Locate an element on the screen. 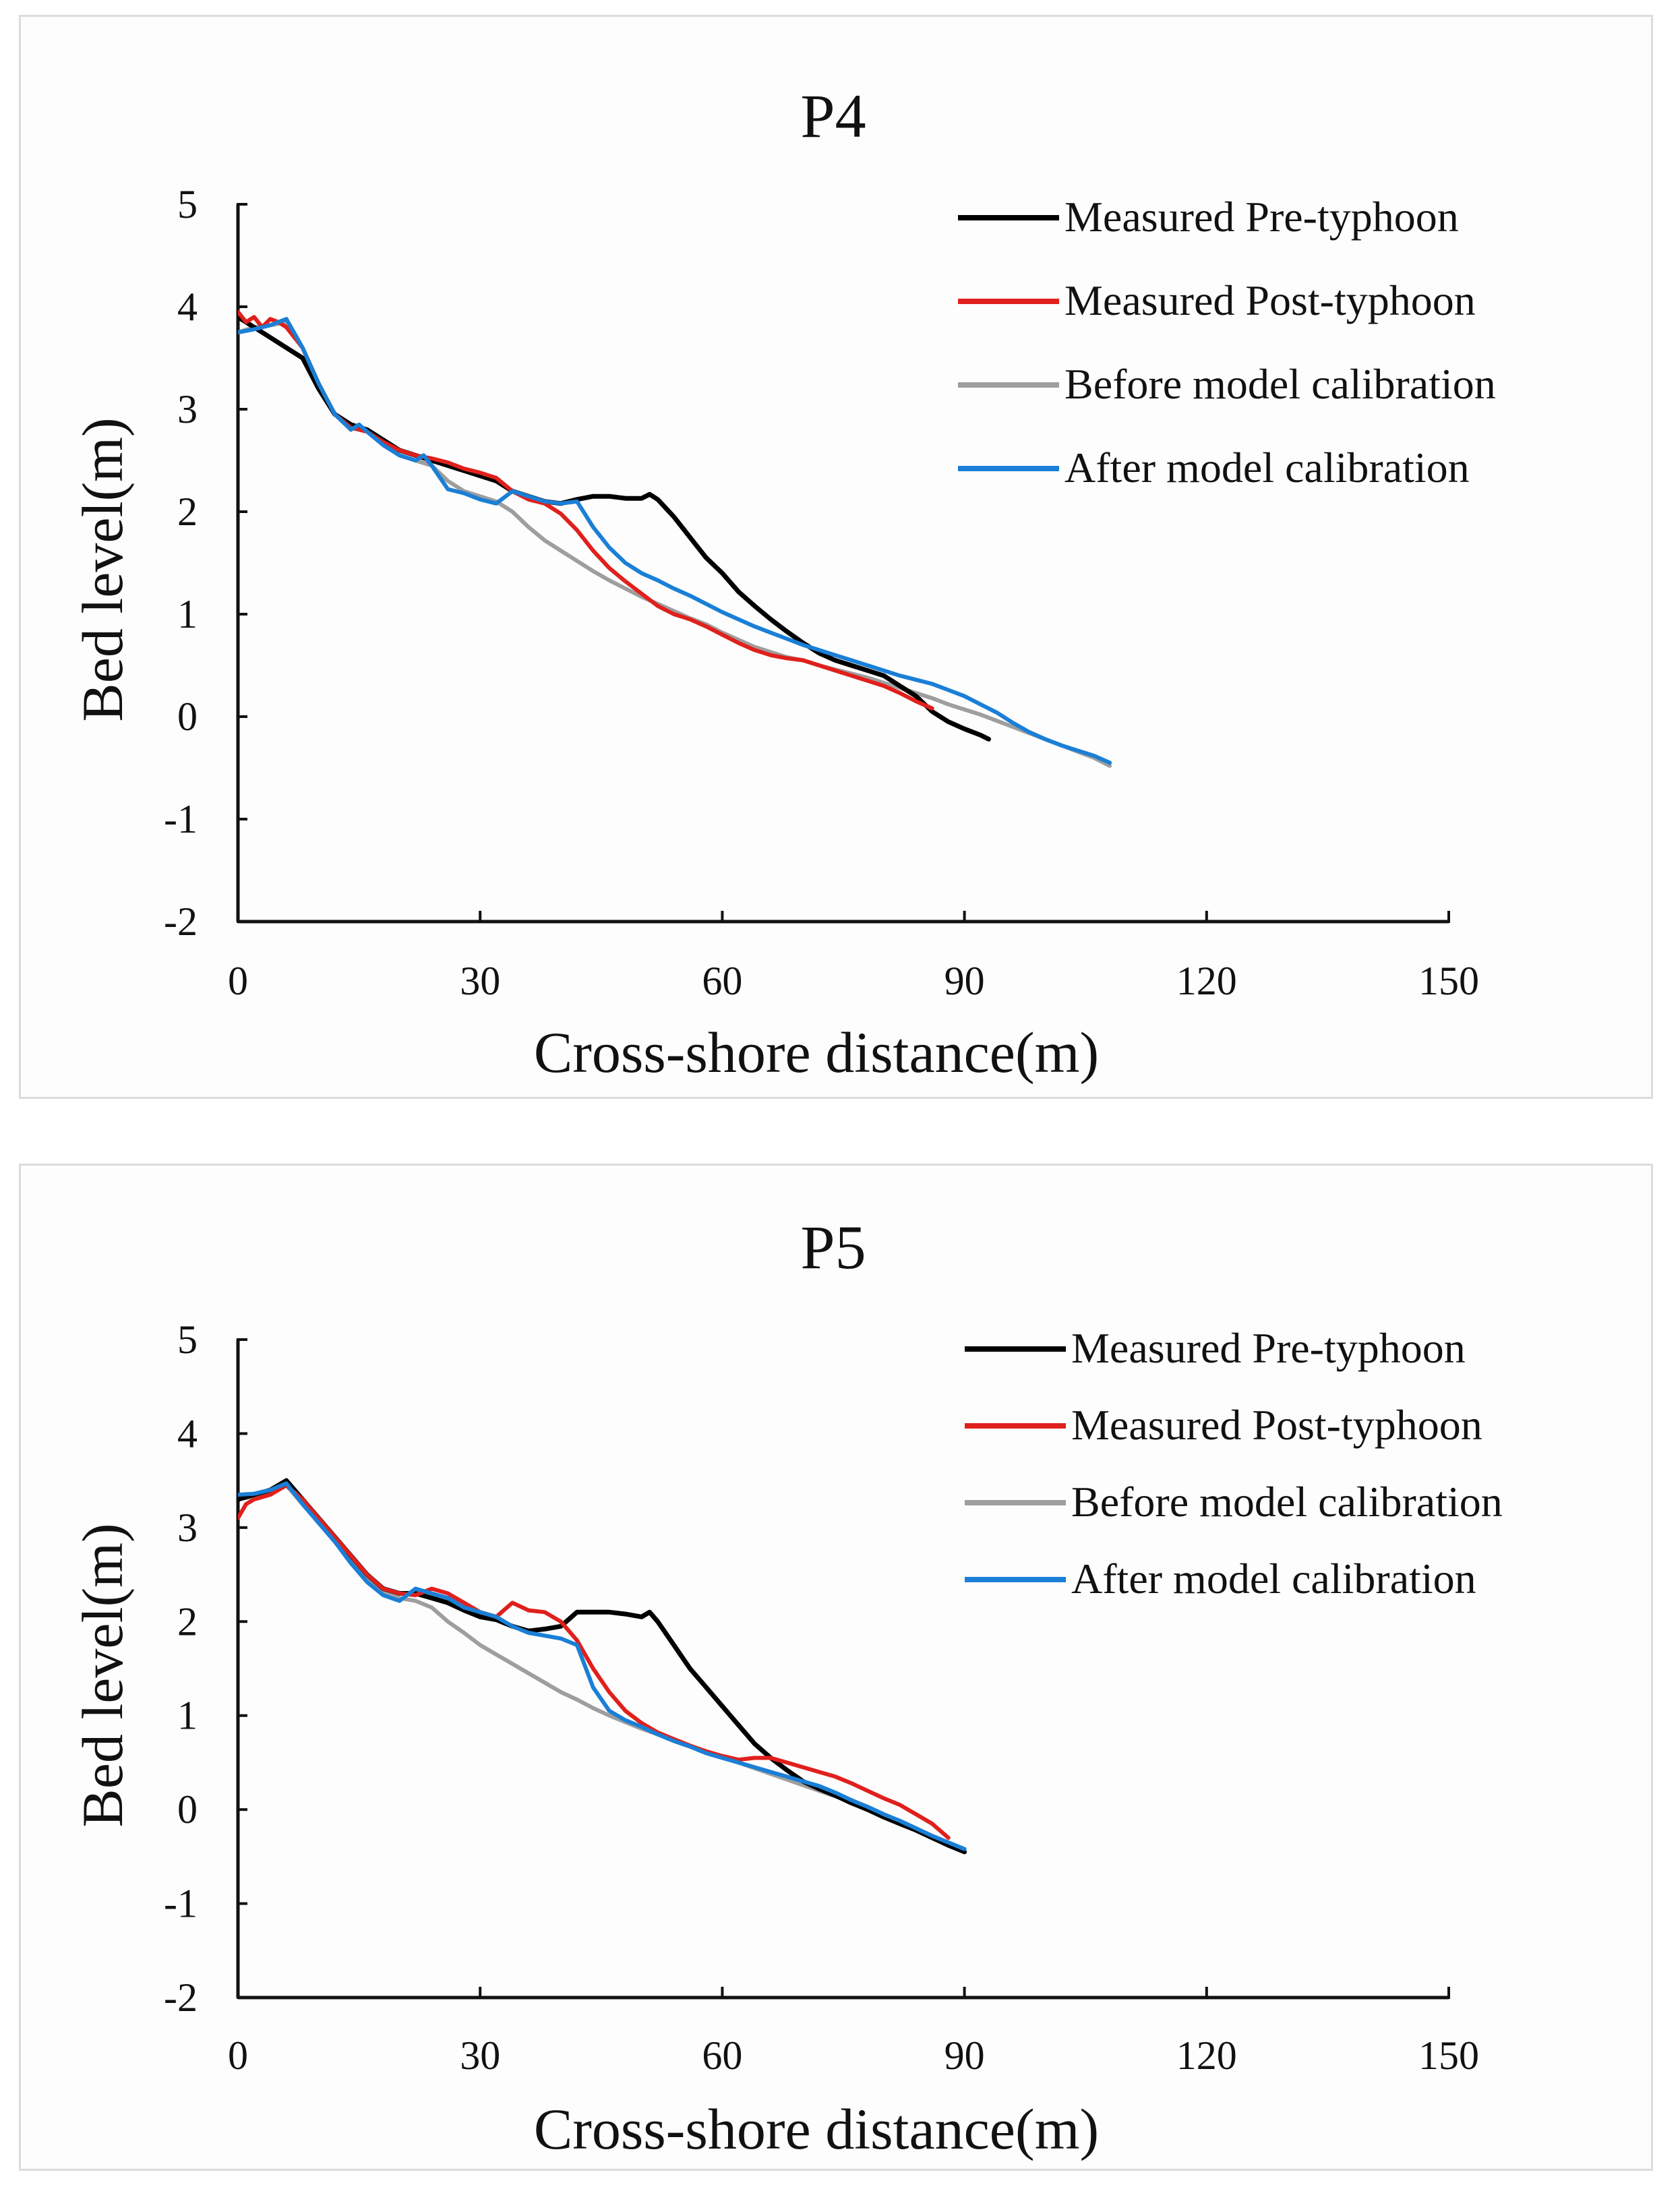  p4-y-tick-label: -2 is located at coordinates (181, 922).